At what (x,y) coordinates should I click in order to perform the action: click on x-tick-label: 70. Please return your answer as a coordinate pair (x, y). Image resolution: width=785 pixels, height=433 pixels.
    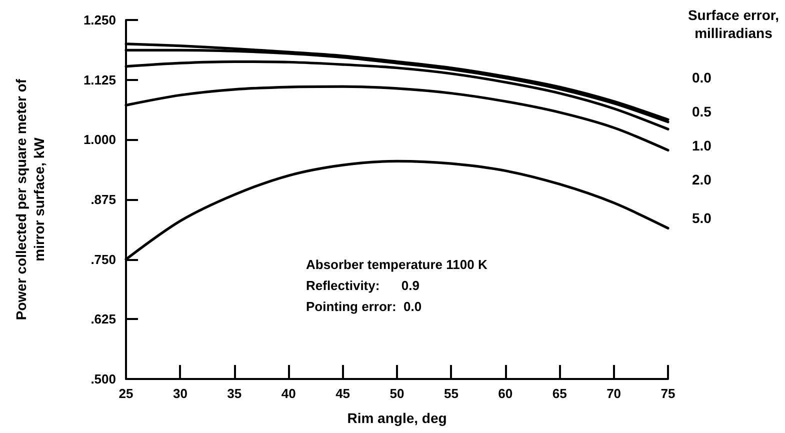
    Looking at the image, I should click on (614, 393).